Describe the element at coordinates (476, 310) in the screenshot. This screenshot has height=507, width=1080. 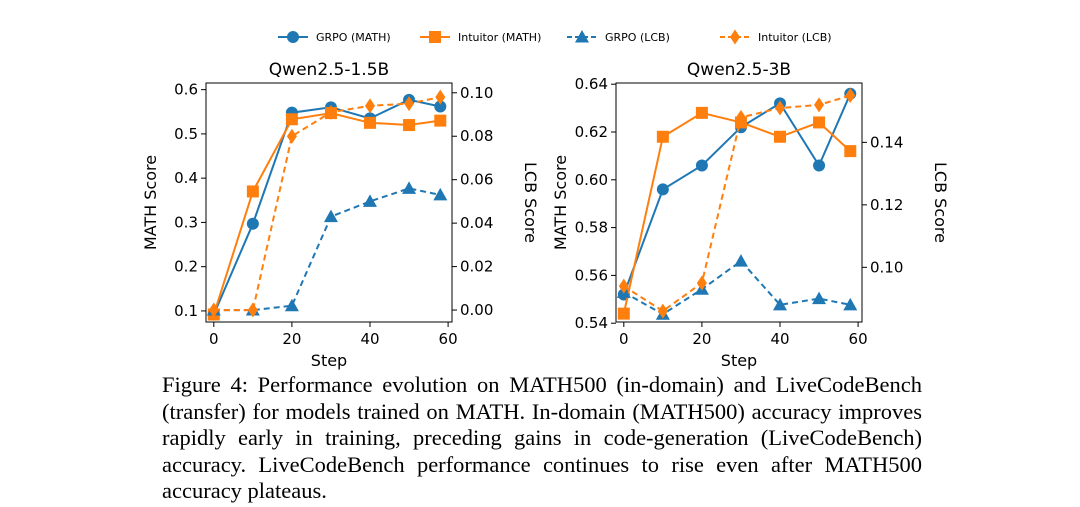
I see `y2-tick-label: 0.00` at that location.